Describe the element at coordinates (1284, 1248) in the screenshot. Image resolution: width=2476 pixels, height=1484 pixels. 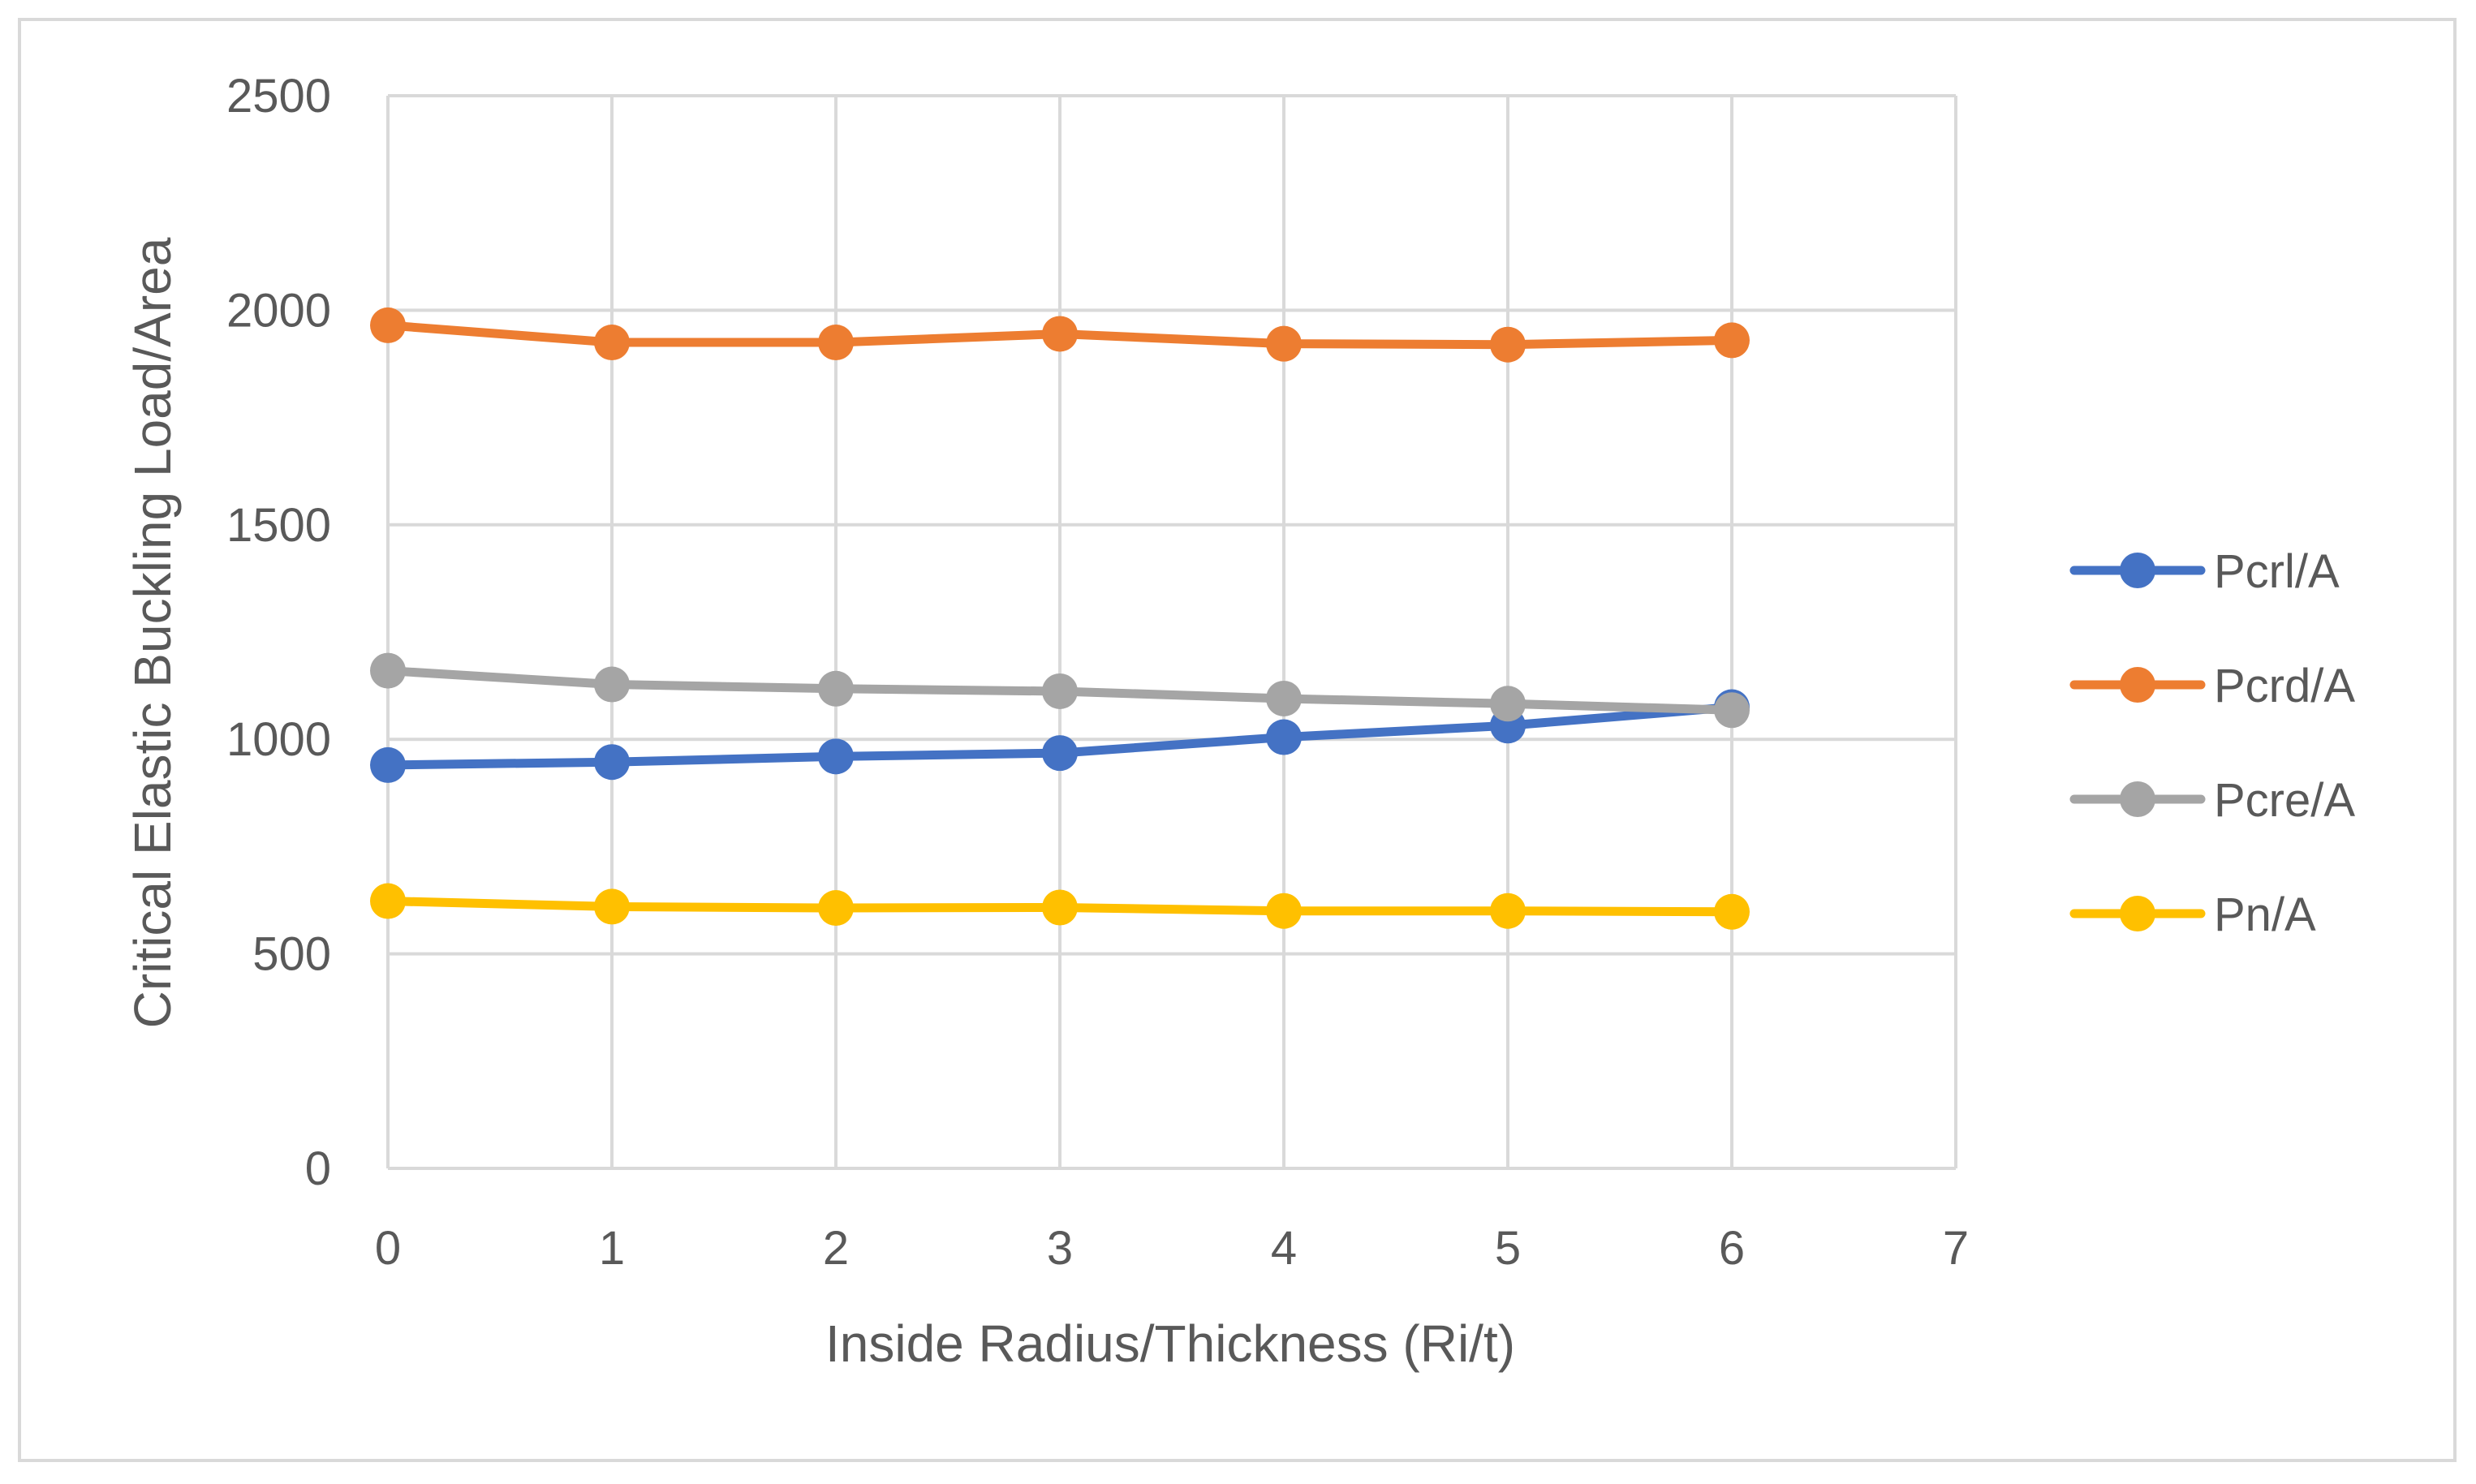
I see `x-tick-label: 4` at that location.